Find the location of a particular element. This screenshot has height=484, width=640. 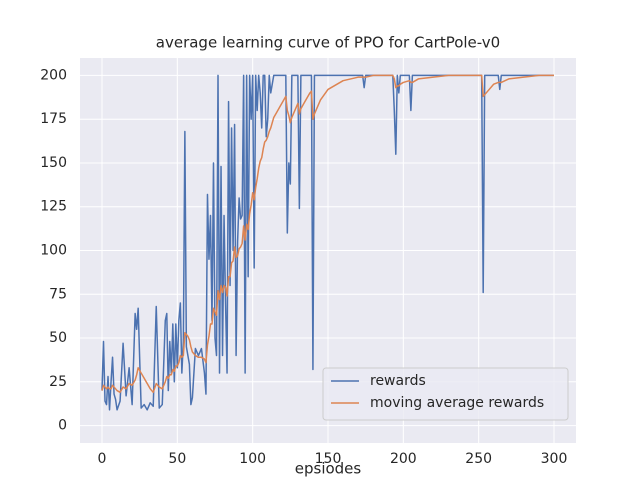

legend: rewards moving average rewards is located at coordinates (445, 394).